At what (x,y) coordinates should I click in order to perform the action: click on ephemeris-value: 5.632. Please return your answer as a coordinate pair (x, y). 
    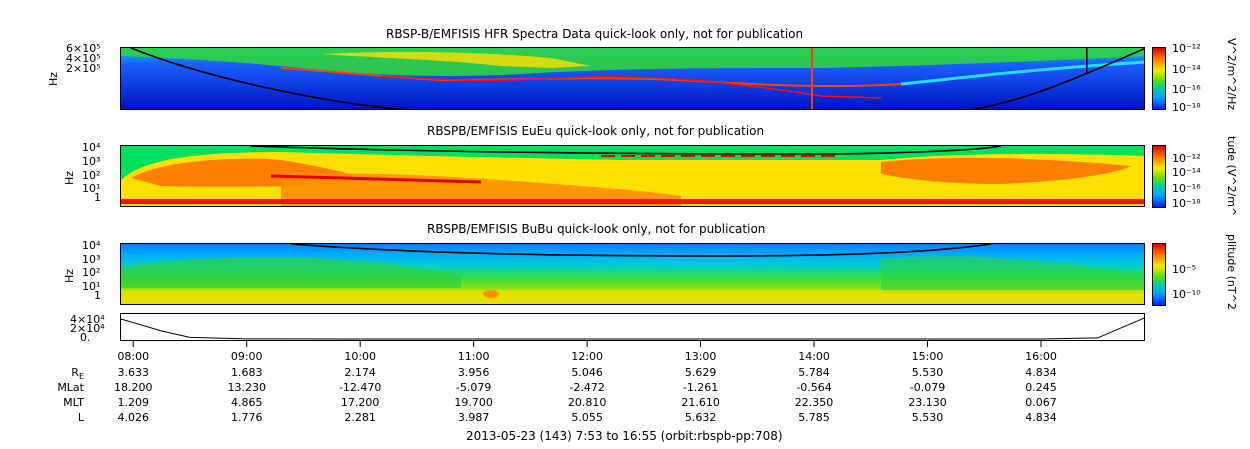
    Looking at the image, I should click on (700, 417).